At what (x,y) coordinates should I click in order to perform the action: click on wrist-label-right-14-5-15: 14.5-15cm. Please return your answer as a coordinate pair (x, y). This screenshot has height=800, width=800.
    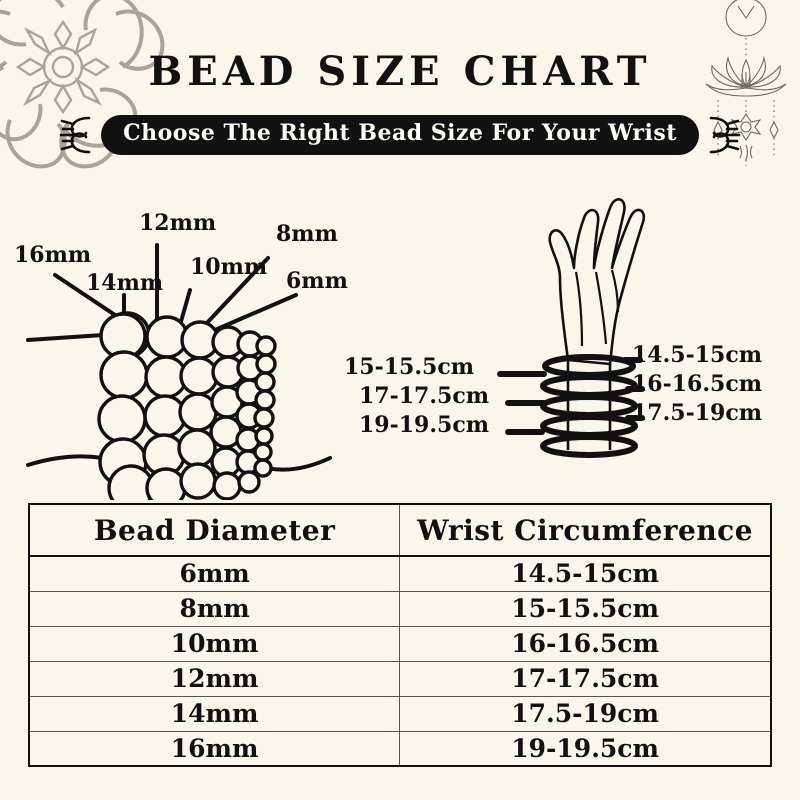
    Looking at the image, I should click on (697, 355).